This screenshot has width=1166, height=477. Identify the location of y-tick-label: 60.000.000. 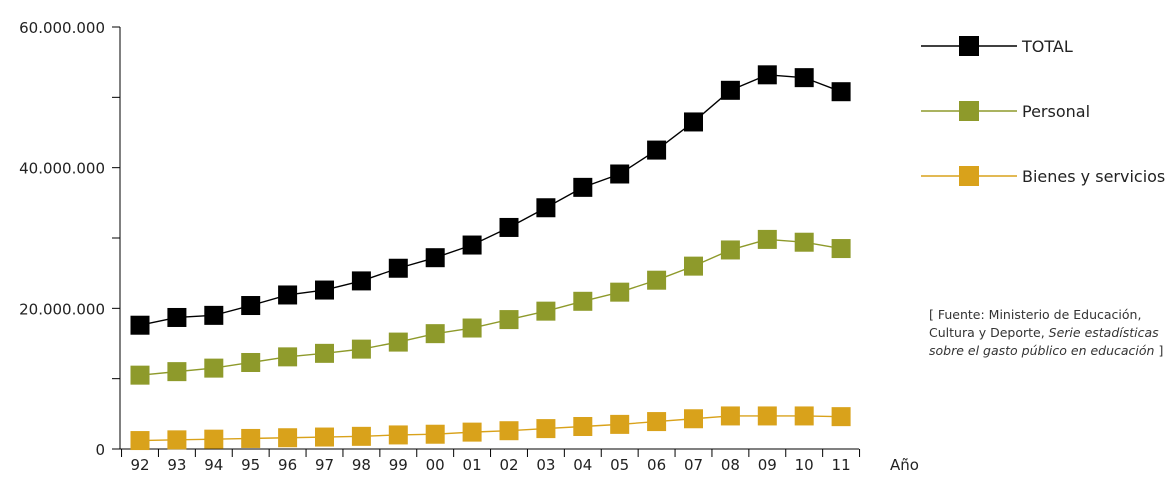
(62, 28).